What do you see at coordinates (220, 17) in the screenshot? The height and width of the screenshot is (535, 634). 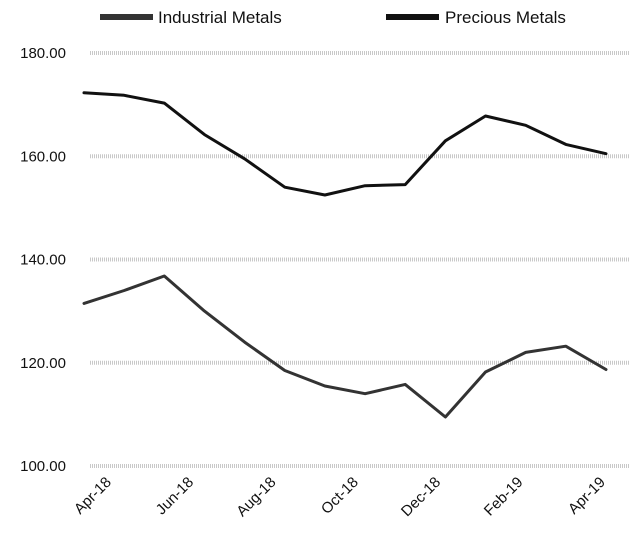 I see `legend-label-industrial-metals: Industrial Metals` at bounding box center [220, 17].